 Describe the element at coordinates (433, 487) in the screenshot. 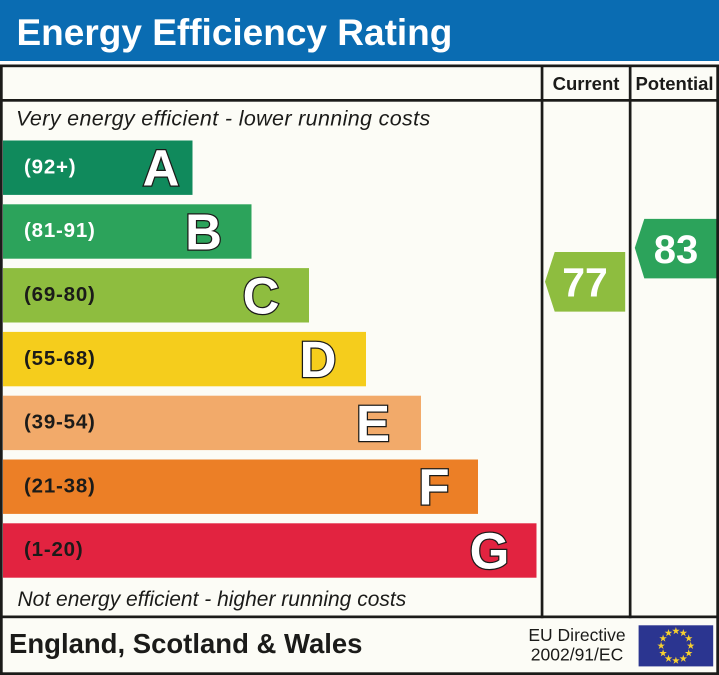

I see `svg-text: F` at that location.